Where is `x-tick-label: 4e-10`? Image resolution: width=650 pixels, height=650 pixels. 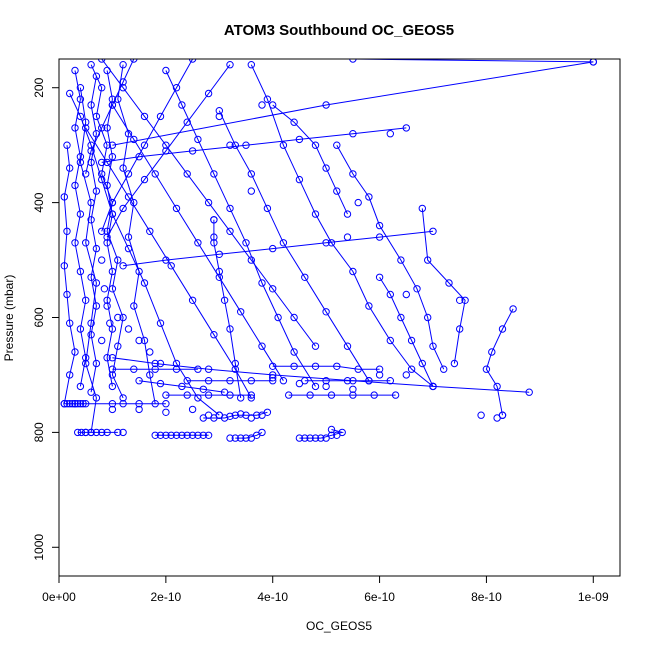
x-tick-label: 4e-10 is located at coordinates (272, 597).